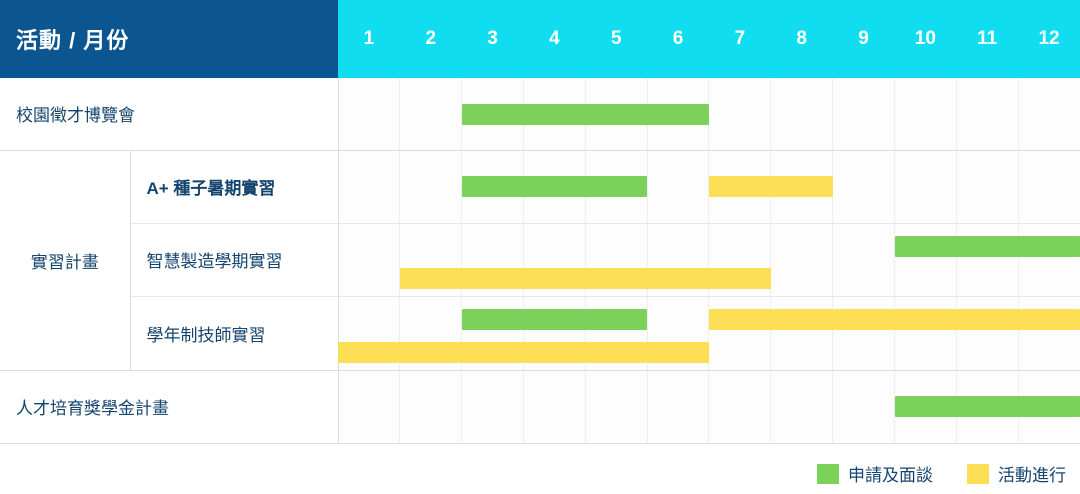 This screenshot has height=494, width=1080. Describe the element at coordinates (369, 39) in the screenshot. I see `month-header-1: 1` at that location.